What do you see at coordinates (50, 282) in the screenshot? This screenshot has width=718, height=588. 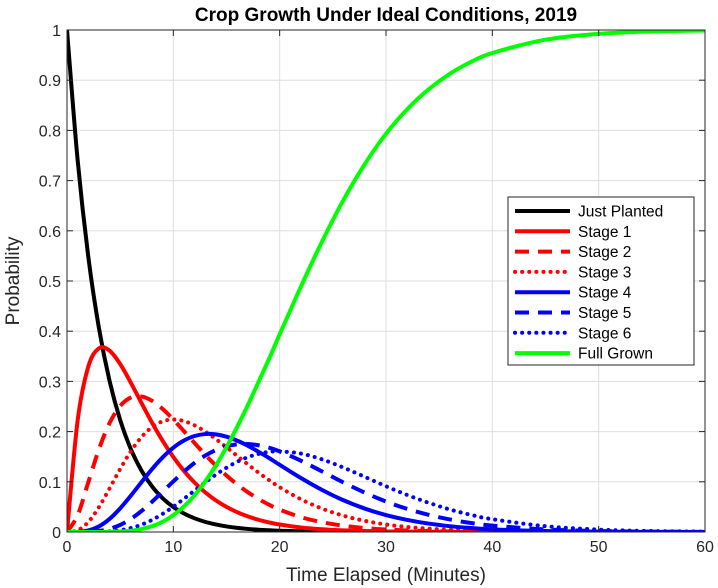 I see `y-tick-label: 0.5` at bounding box center [50, 282].